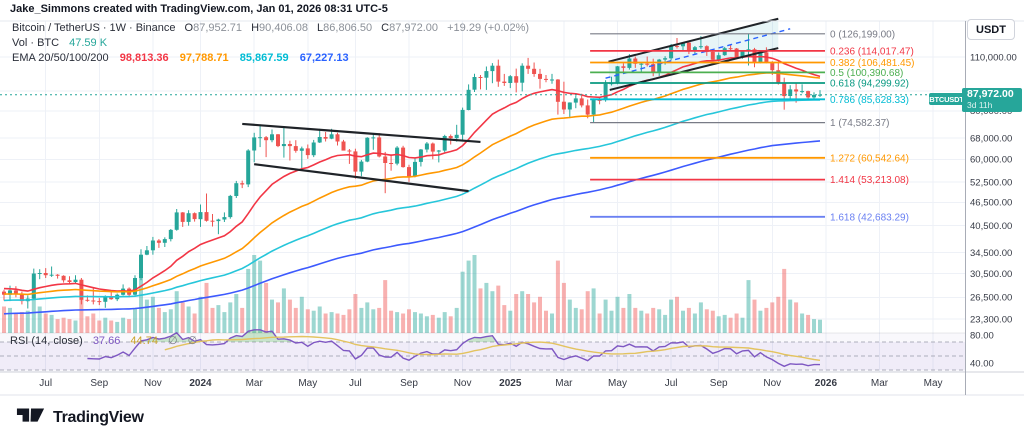 Image resolution: width=1024 pixels, height=439 pixels. Describe the element at coordinates (348, 28) in the screenshot. I see `low-value: 86,806.50` at that location.